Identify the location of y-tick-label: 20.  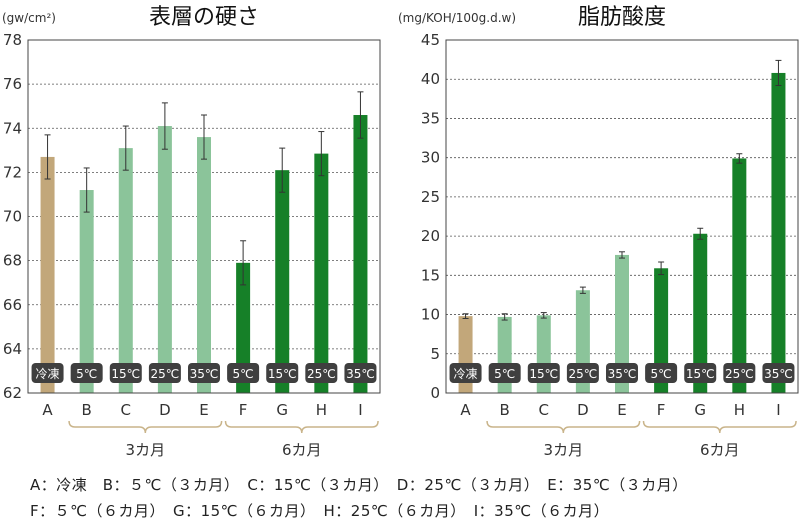
(430, 236).